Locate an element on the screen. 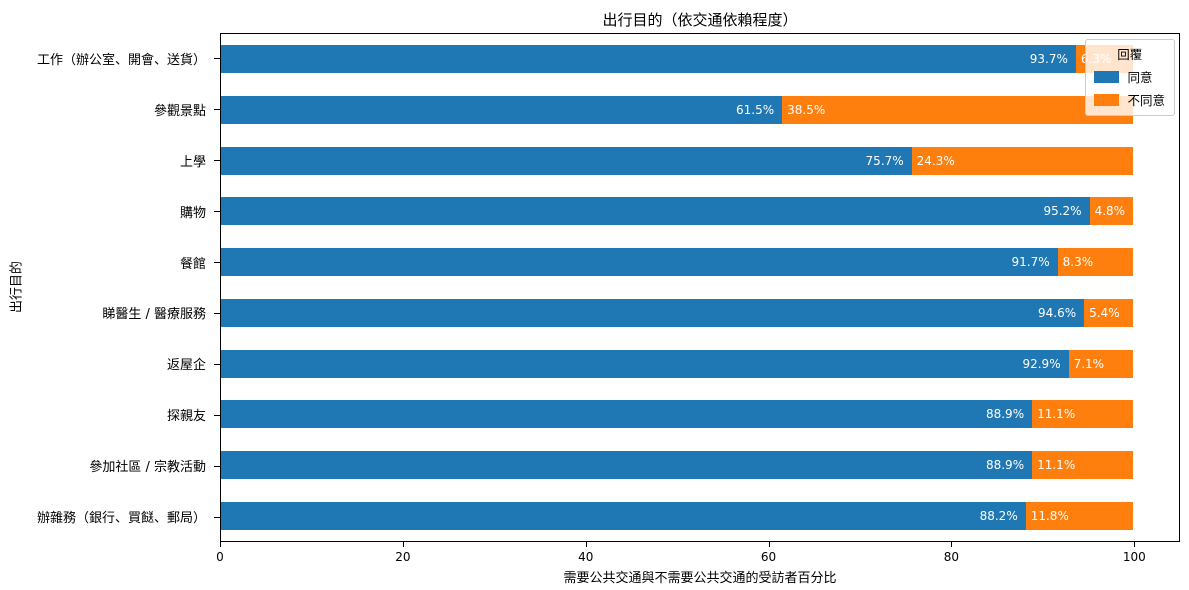 The image size is (1189, 590). bar-value-label: 92.9% is located at coordinates (1041, 363).